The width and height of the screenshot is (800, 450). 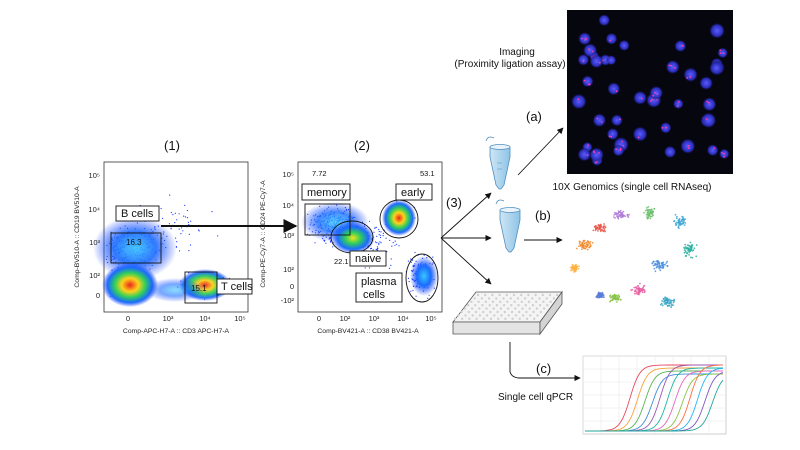 I want to click on gate-memory-label: memory, so click(x=327, y=193).